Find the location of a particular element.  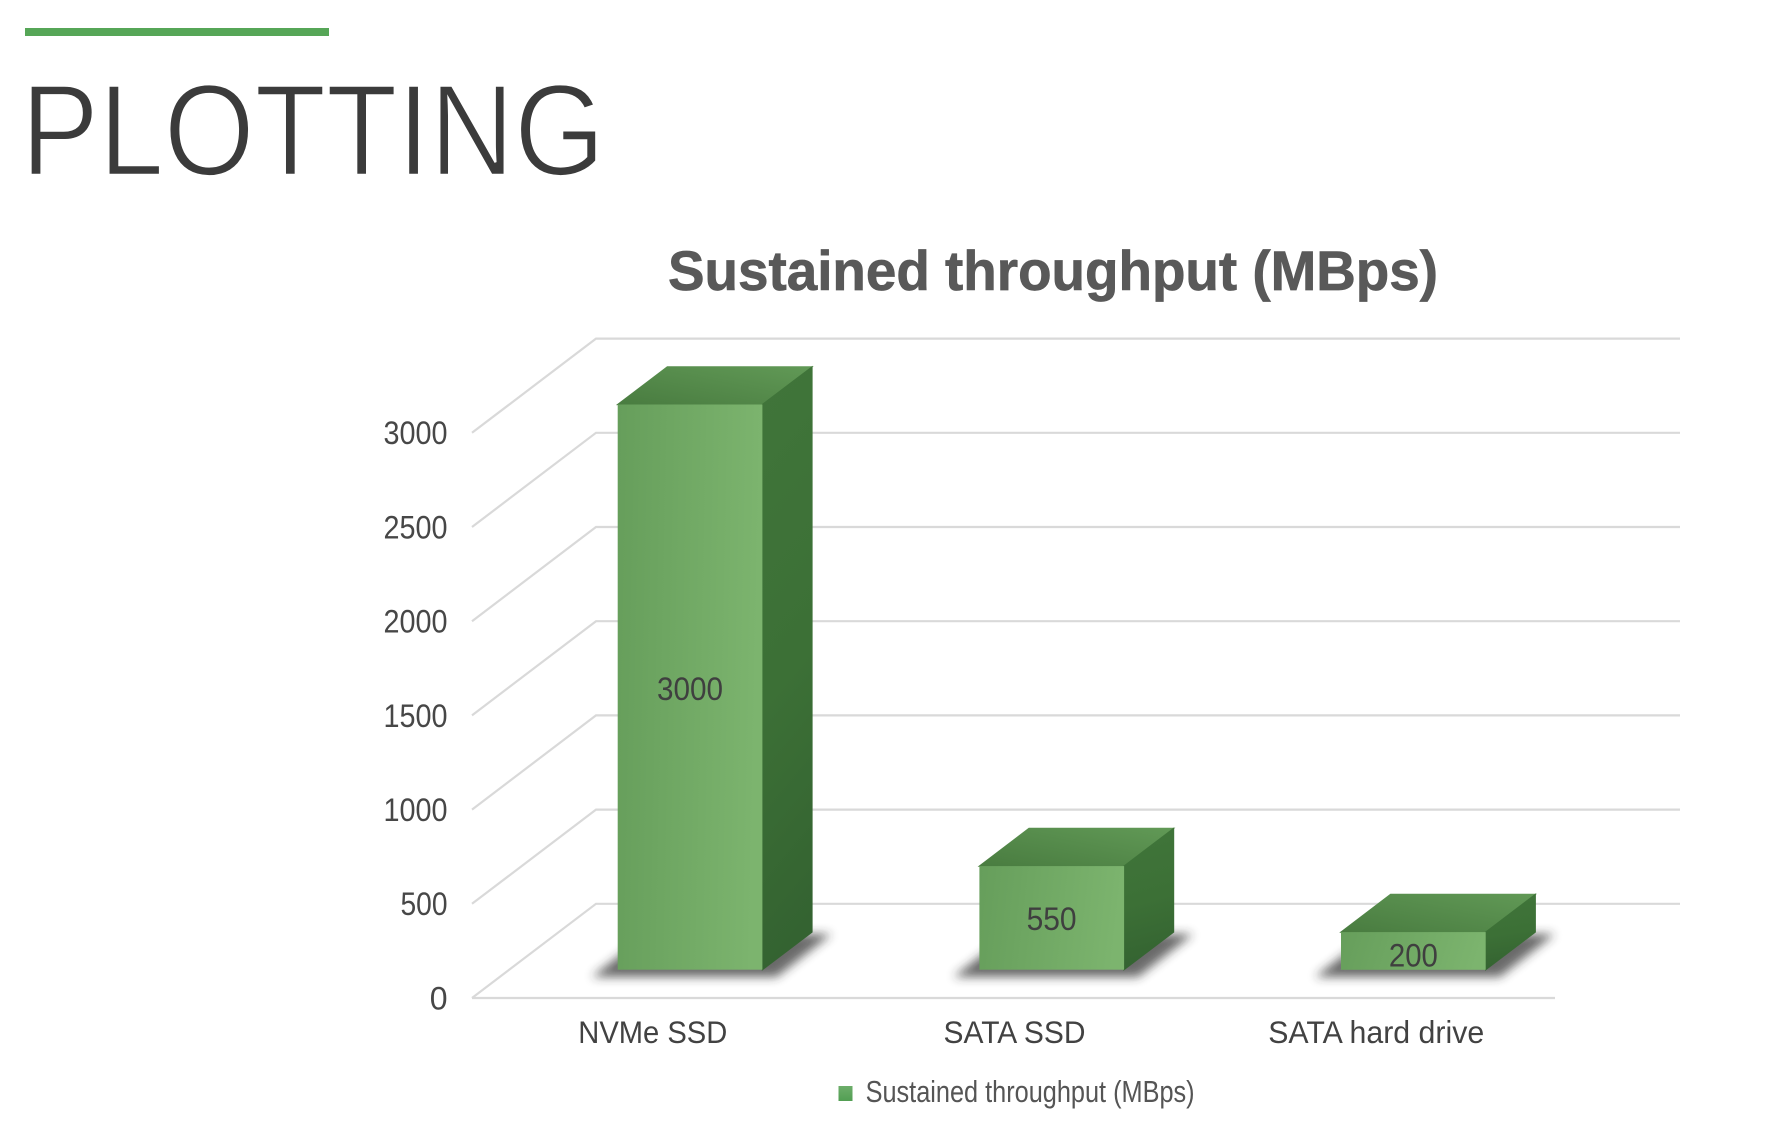

svg-text: 550 is located at coordinates (1052, 919).